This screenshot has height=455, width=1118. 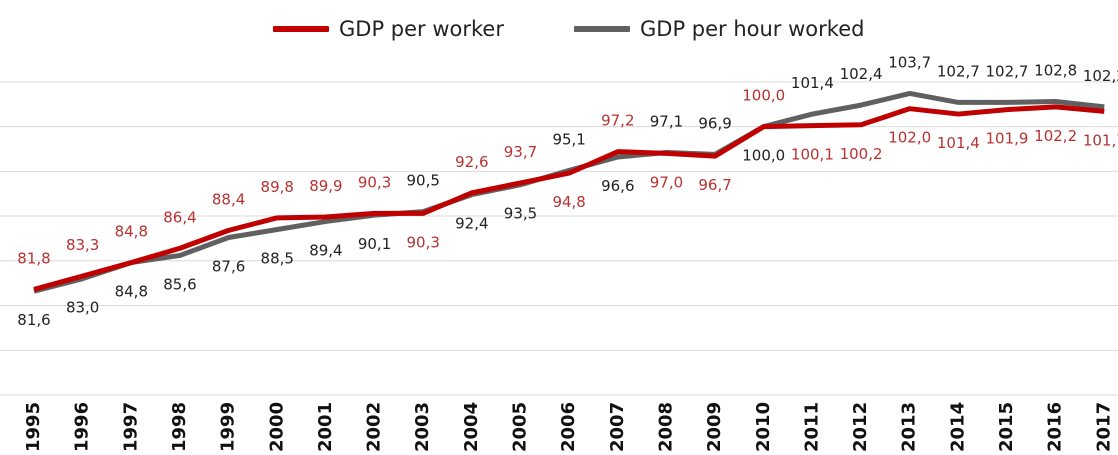 I want to click on data-label-gdp-per-hour-worked: 90,1, so click(x=374, y=244).